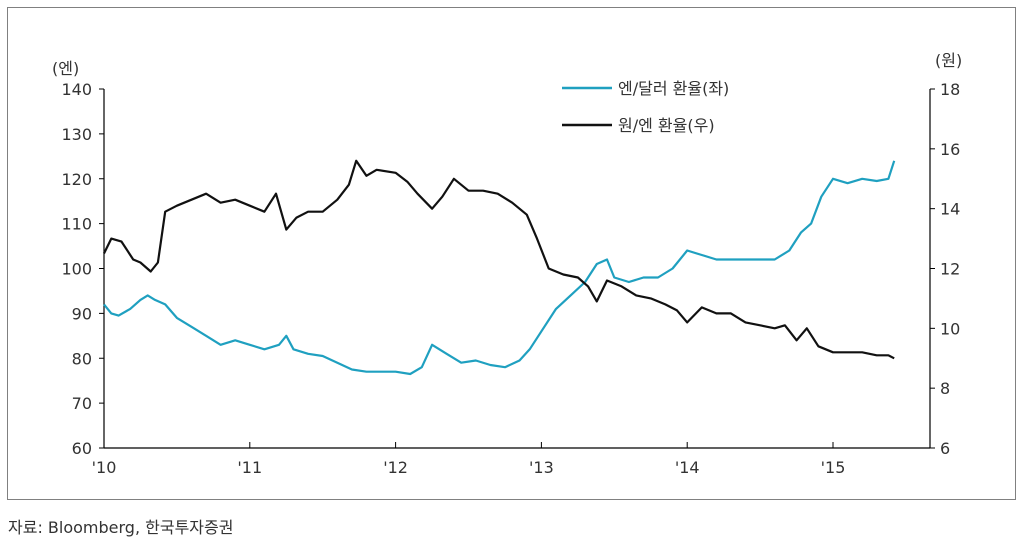  Describe the element at coordinates (82, 313) in the screenshot. I see `left-tick-label: 90` at that location.